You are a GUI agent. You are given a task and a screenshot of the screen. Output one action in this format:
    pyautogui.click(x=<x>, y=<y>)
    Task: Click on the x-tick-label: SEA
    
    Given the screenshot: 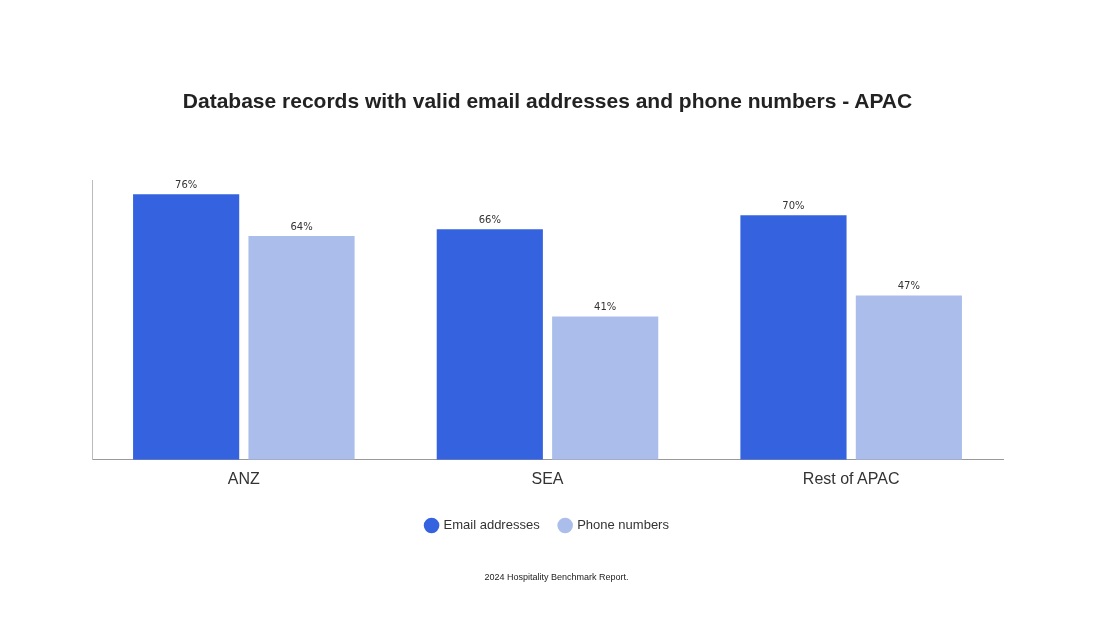 What is the action you would take?
    pyautogui.click(x=547, y=478)
    